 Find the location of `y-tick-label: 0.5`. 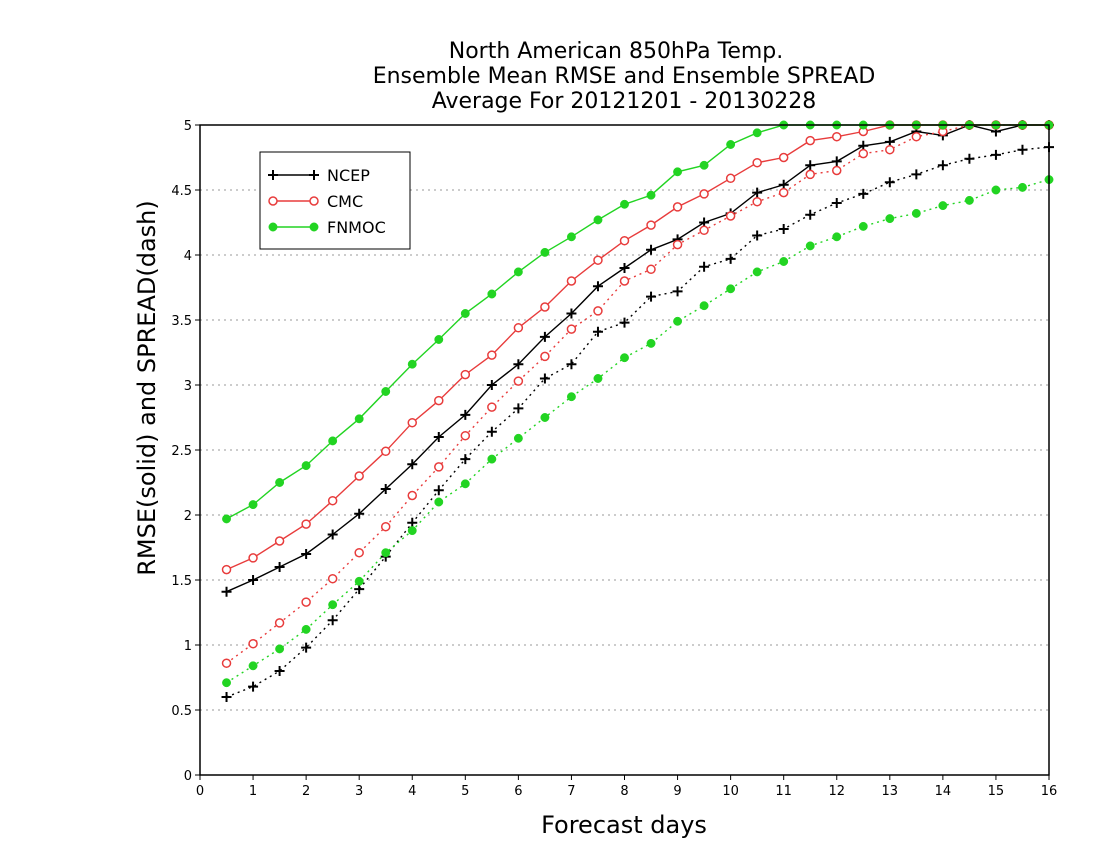

y-tick-label: 0.5 is located at coordinates (181, 711).